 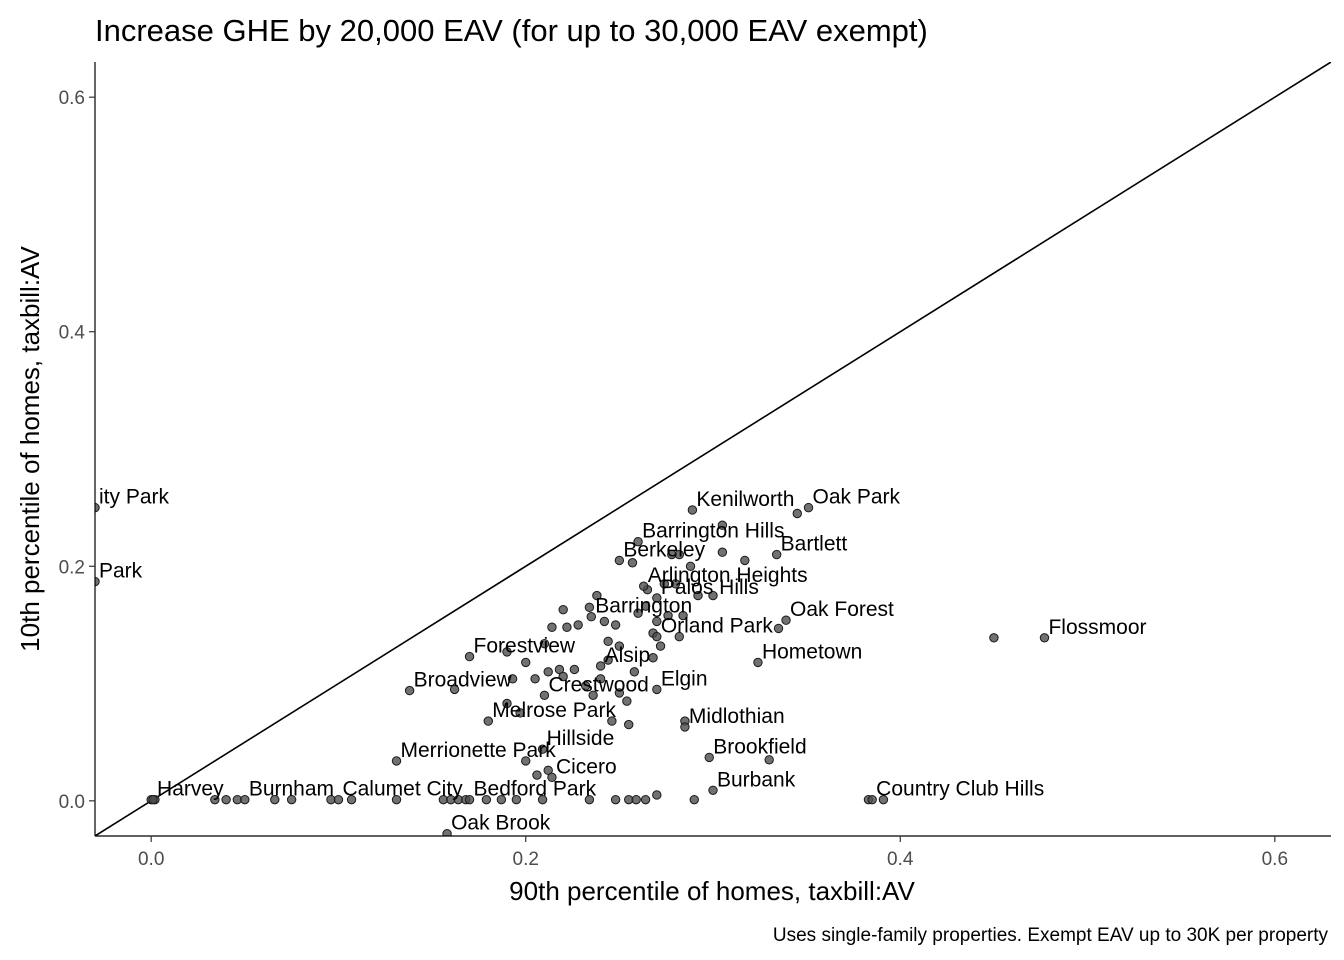 What do you see at coordinates (664, 549) in the screenshot?
I see `point-label: Berkeley` at bounding box center [664, 549].